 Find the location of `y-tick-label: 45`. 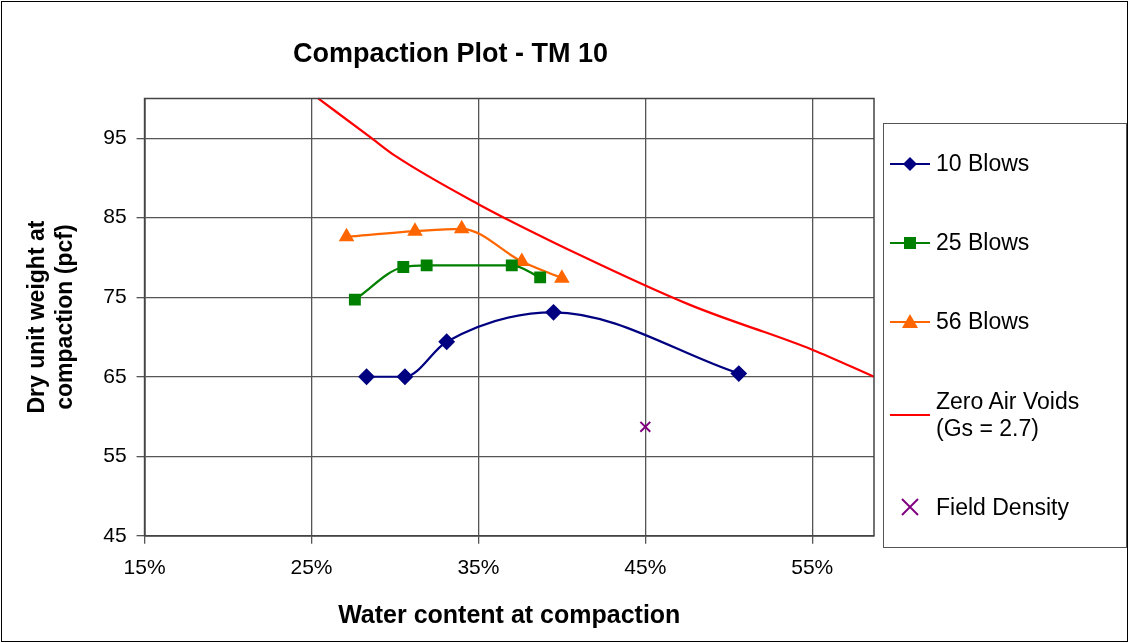

y-tick-label: 45 is located at coordinates (115, 534).